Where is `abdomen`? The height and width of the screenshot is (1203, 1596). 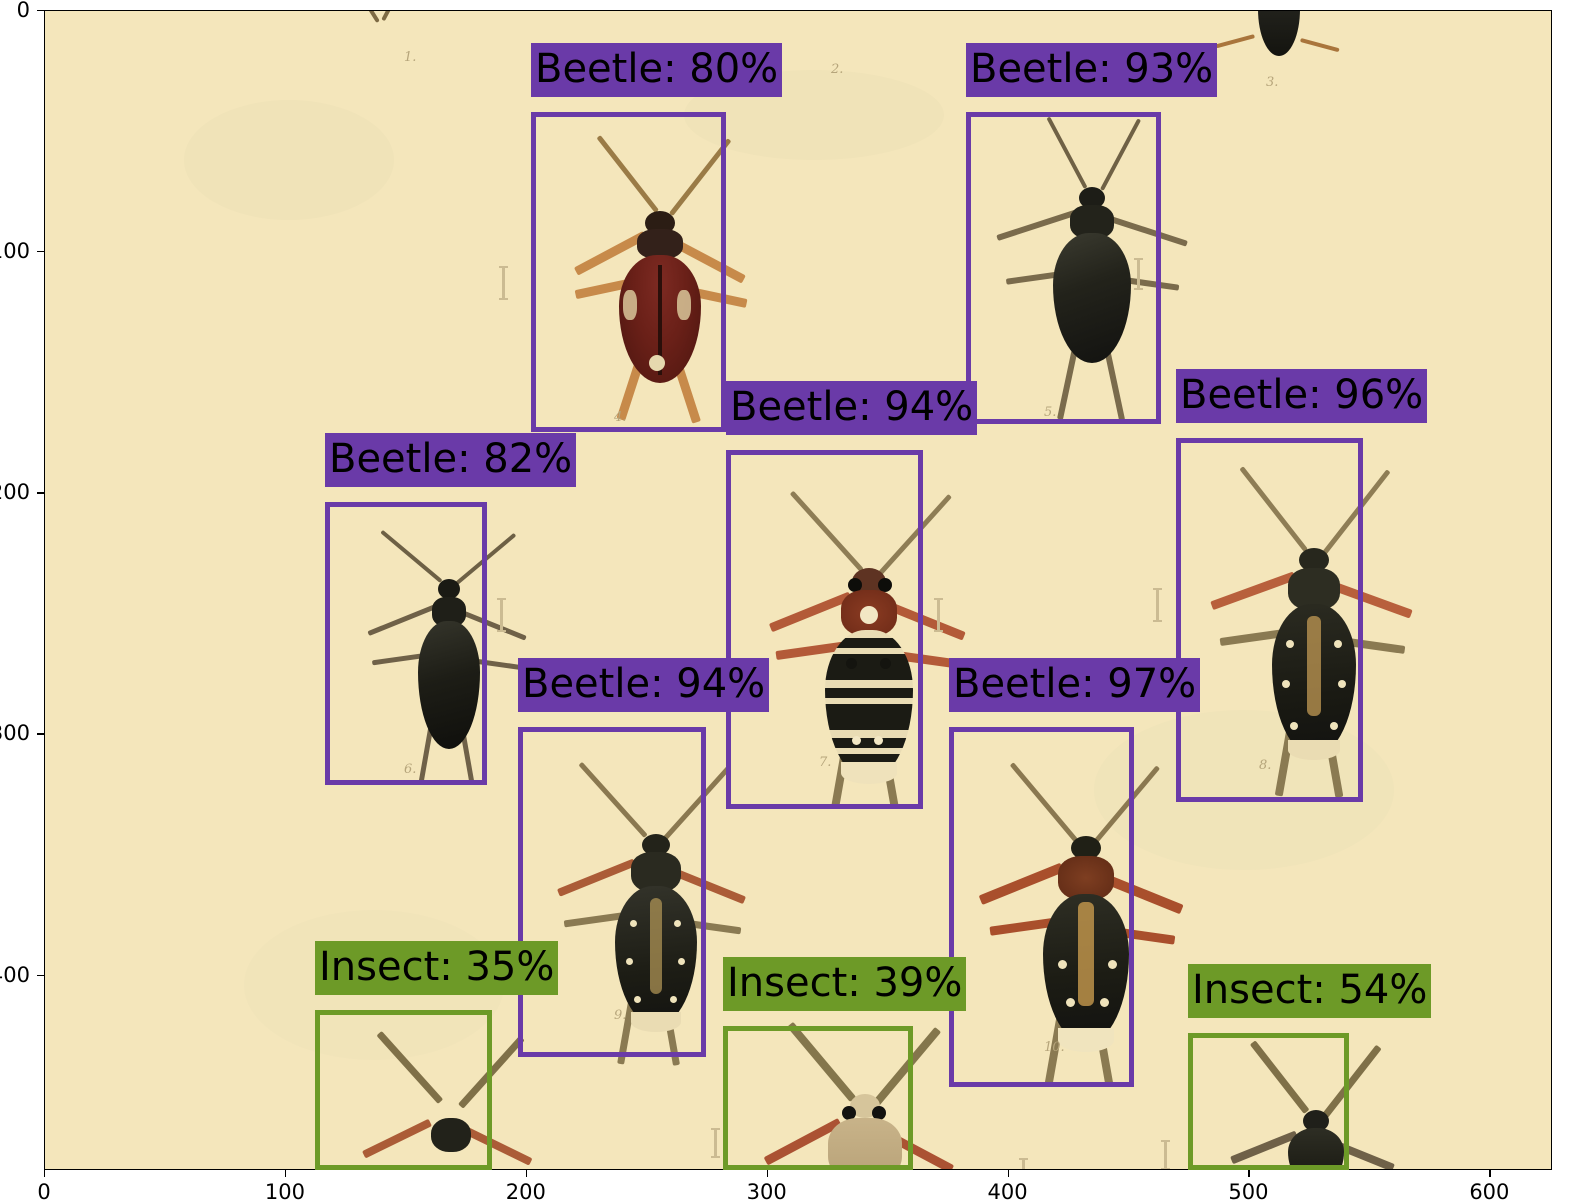
abdomen is located at coordinates (1279, 33).